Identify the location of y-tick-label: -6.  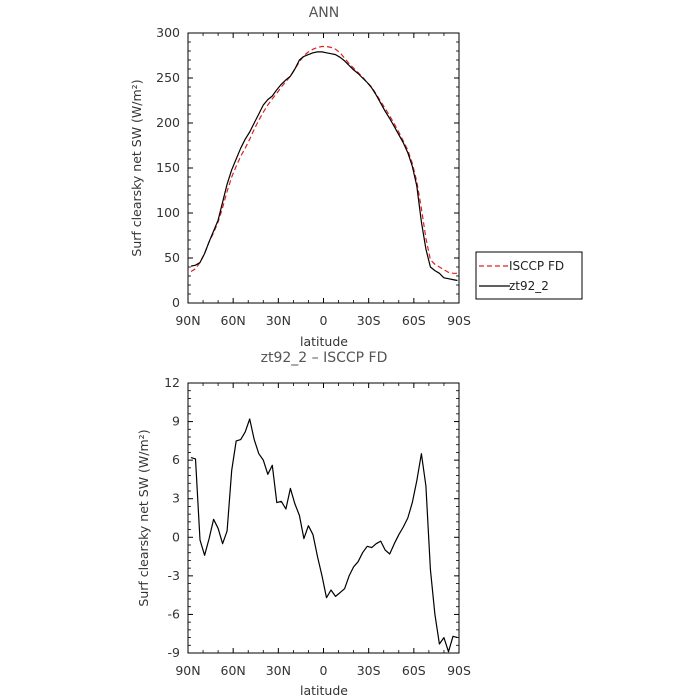
(174, 613).